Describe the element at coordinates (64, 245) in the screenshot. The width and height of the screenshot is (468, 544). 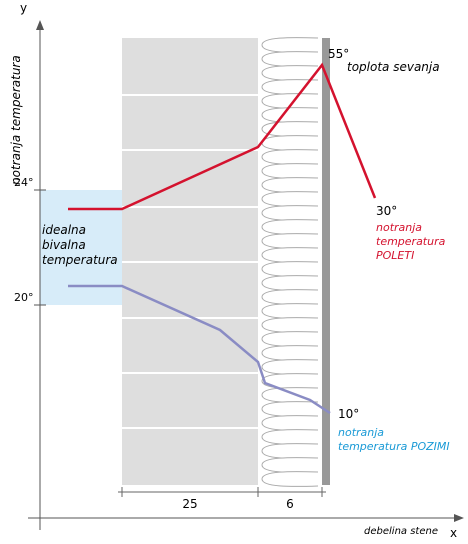
I see `ideal-label: bivalna` at that location.